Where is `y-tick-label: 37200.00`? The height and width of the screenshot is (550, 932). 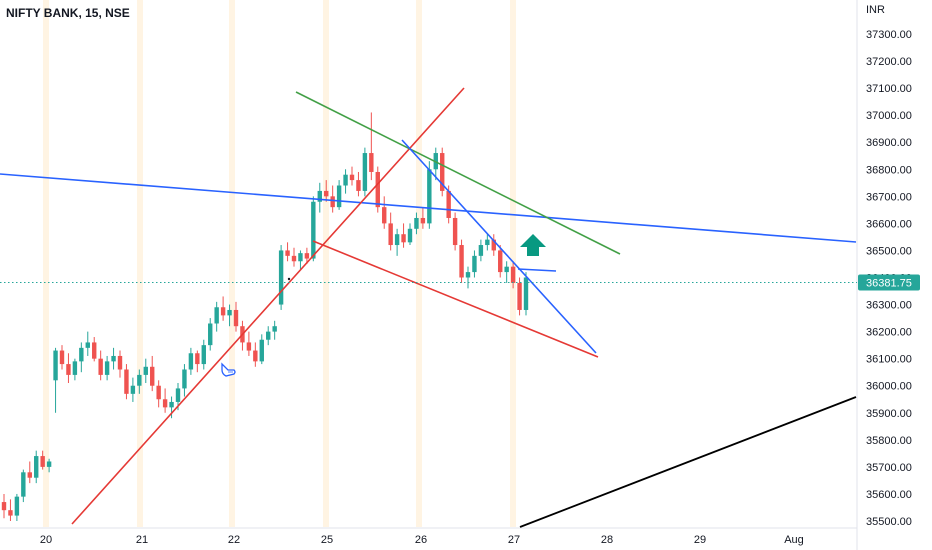 y-tick-label: 37200.00 is located at coordinates (889, 62).